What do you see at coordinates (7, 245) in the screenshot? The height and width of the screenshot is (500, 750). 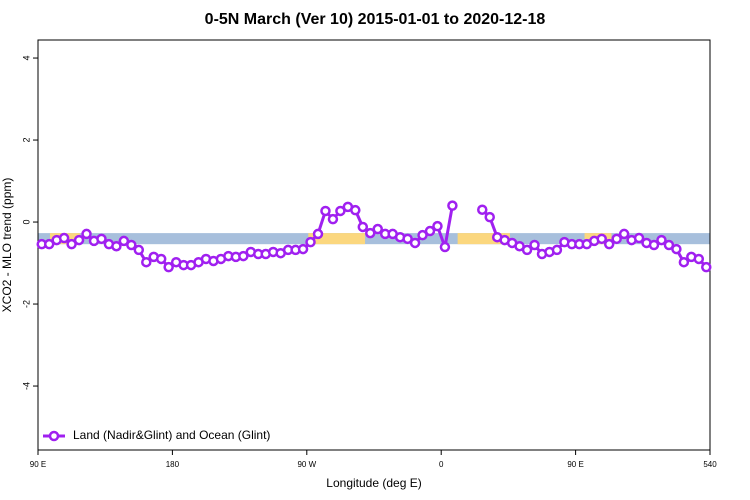 I see `y-axis-label: XCO2 - MLO trend (ppm)` at bounding box center [7, 245].